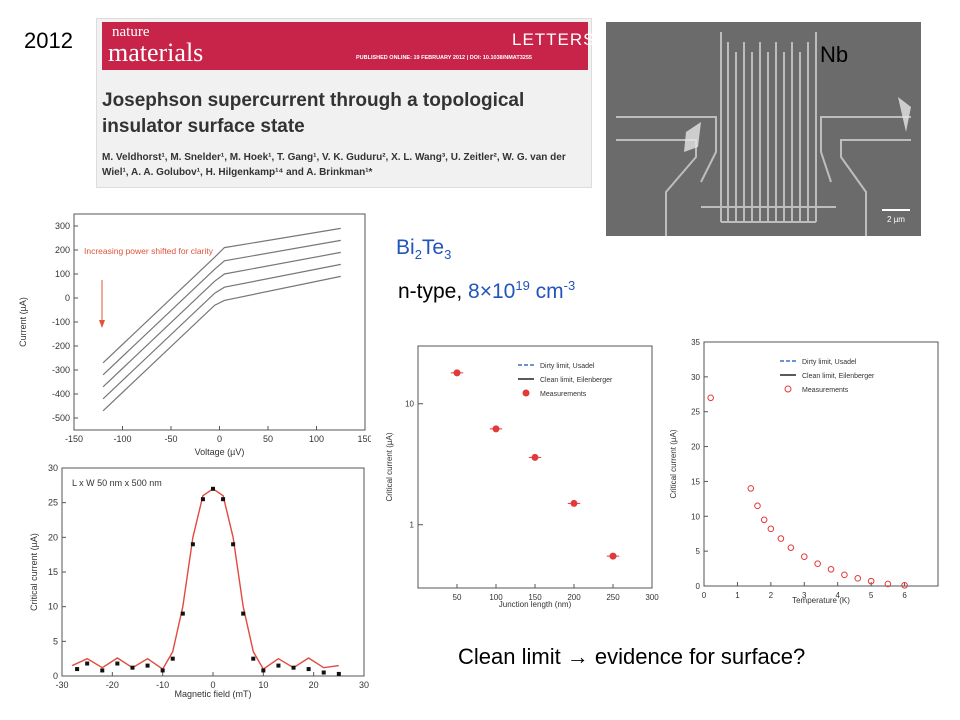 This screenshot has height=720, width=960. I want to click on doping-value: 8, so click(474, 291).